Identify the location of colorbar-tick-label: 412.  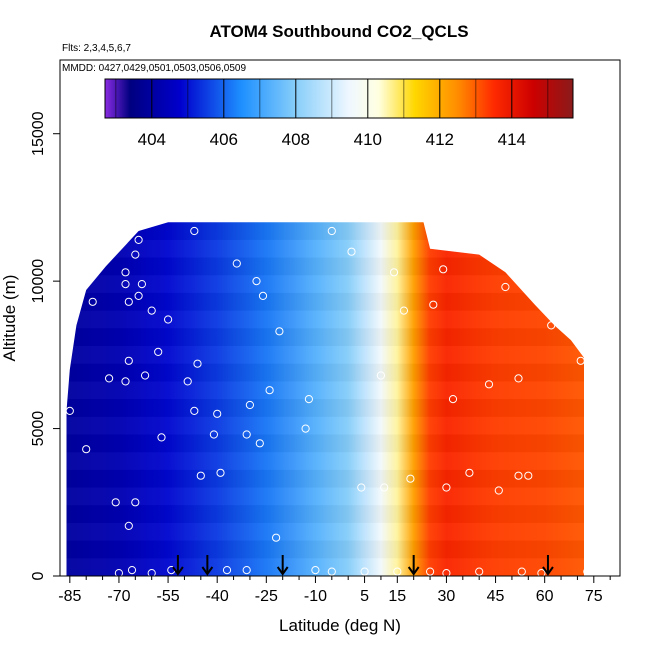
(440, 139).